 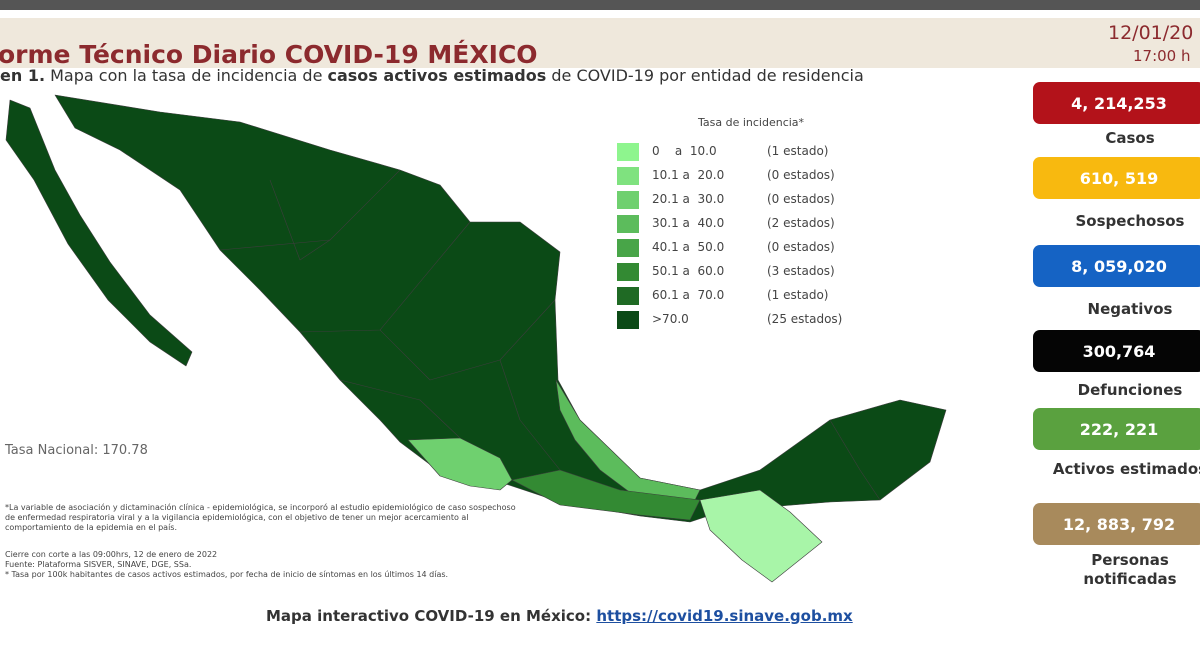 What do you see at coordinates (1130, 221) in the screenshot?
I see `stat-label: Sospechosos` at bounding box center [1130, 221].